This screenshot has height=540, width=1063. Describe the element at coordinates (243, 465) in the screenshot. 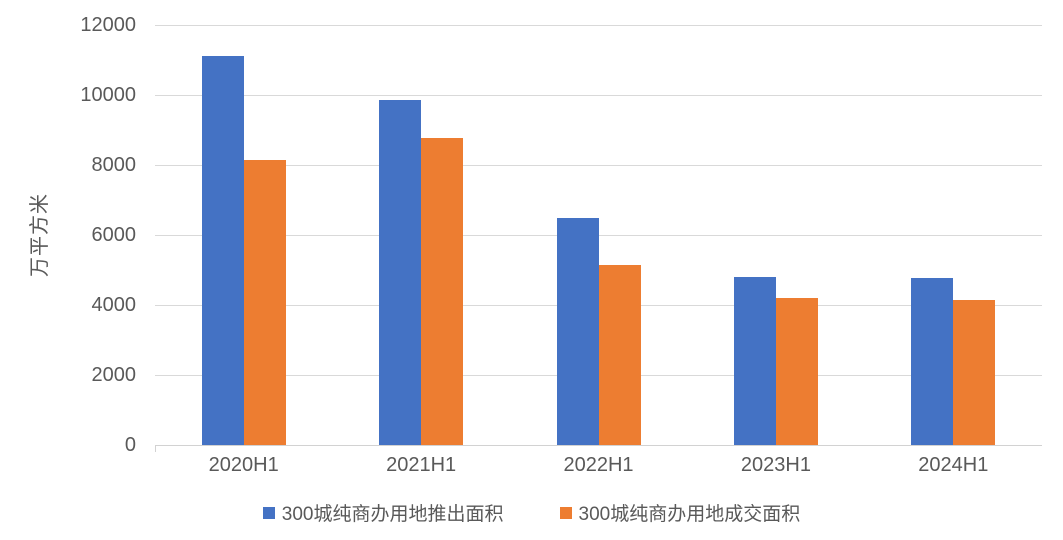

I see `x-axis-label: 2020H1` at that location.